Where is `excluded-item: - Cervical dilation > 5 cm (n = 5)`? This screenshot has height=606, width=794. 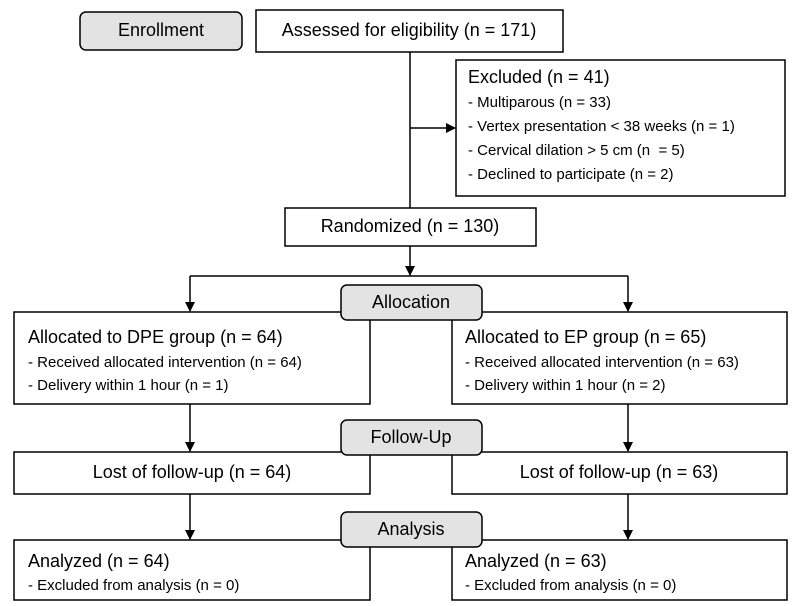 excluded-item: - Cervical dilation > 5 cm (n = 5) is located at coordinates (576, 150).